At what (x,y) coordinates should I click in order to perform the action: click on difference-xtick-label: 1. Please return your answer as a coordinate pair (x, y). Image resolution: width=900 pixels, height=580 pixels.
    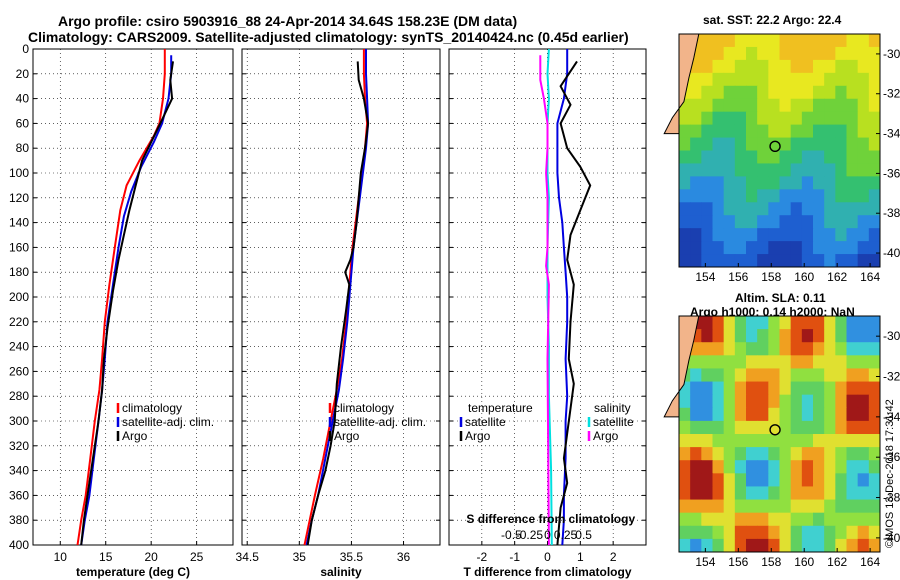
    Looking at the image, I should click on (580, 557).